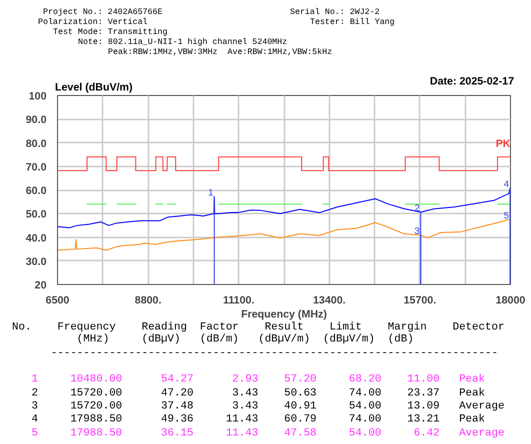 The image size is (531, 444). I want to click on series-label: PK, so click(503, 144).